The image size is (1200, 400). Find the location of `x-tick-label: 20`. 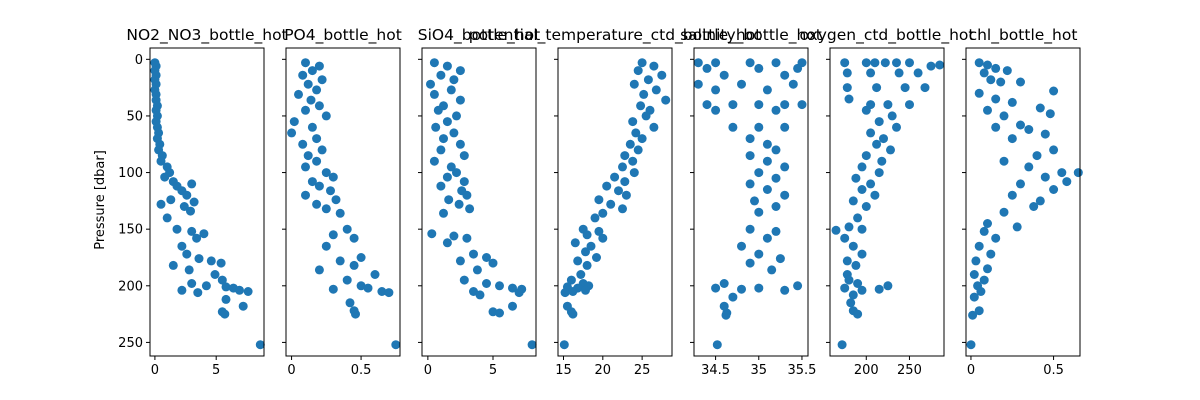

x-tick-label: 20 is located at coordinates (603, 370).